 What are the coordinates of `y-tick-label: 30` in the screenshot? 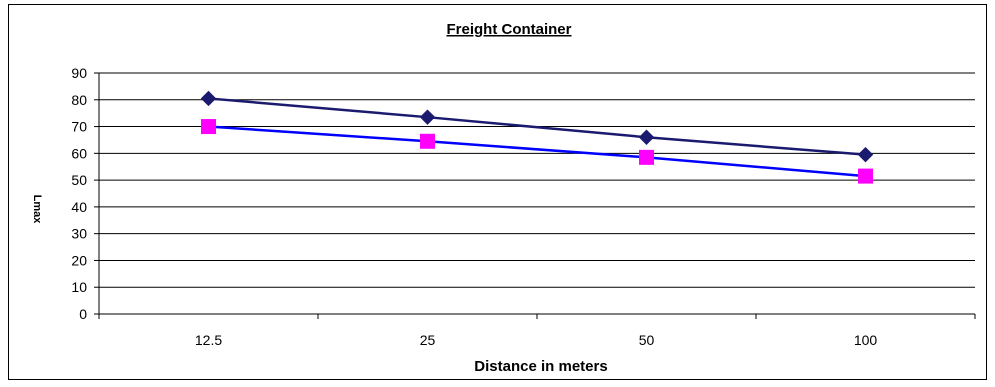 It's located at (79, 234).